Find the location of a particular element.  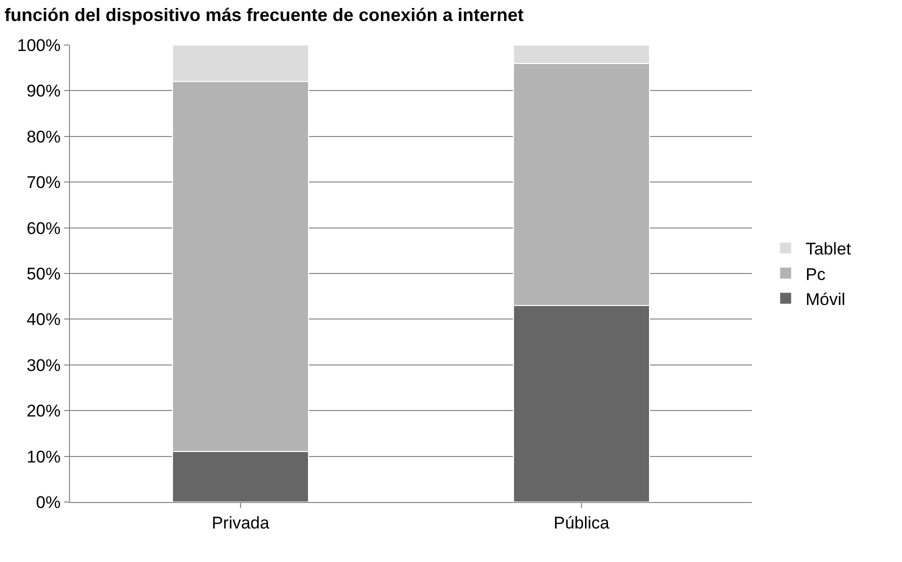

legend-label: Móvil is located at coordinates (826, 299).